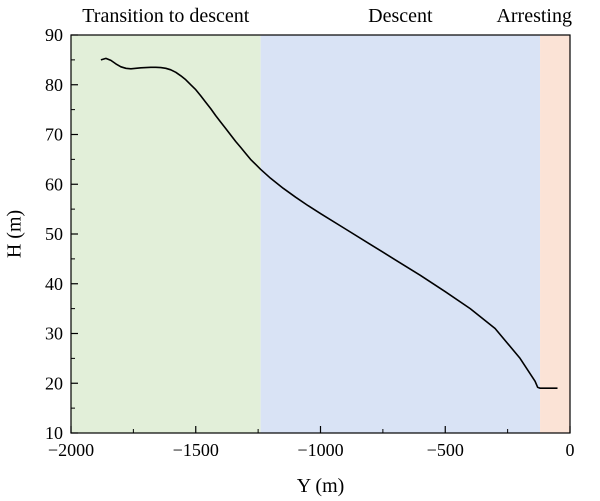  I want to click on phase-labels: Transition to descent Descent Arresting, so click(327, 16).